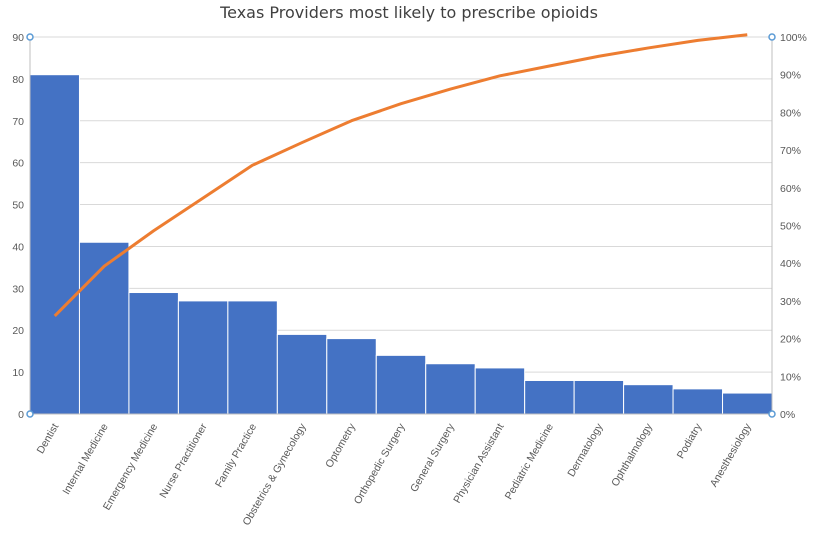  Describe the element at coordinates (632, 455) in the screenshot. I see `x-tick-label: Ophthalmology` at that location.